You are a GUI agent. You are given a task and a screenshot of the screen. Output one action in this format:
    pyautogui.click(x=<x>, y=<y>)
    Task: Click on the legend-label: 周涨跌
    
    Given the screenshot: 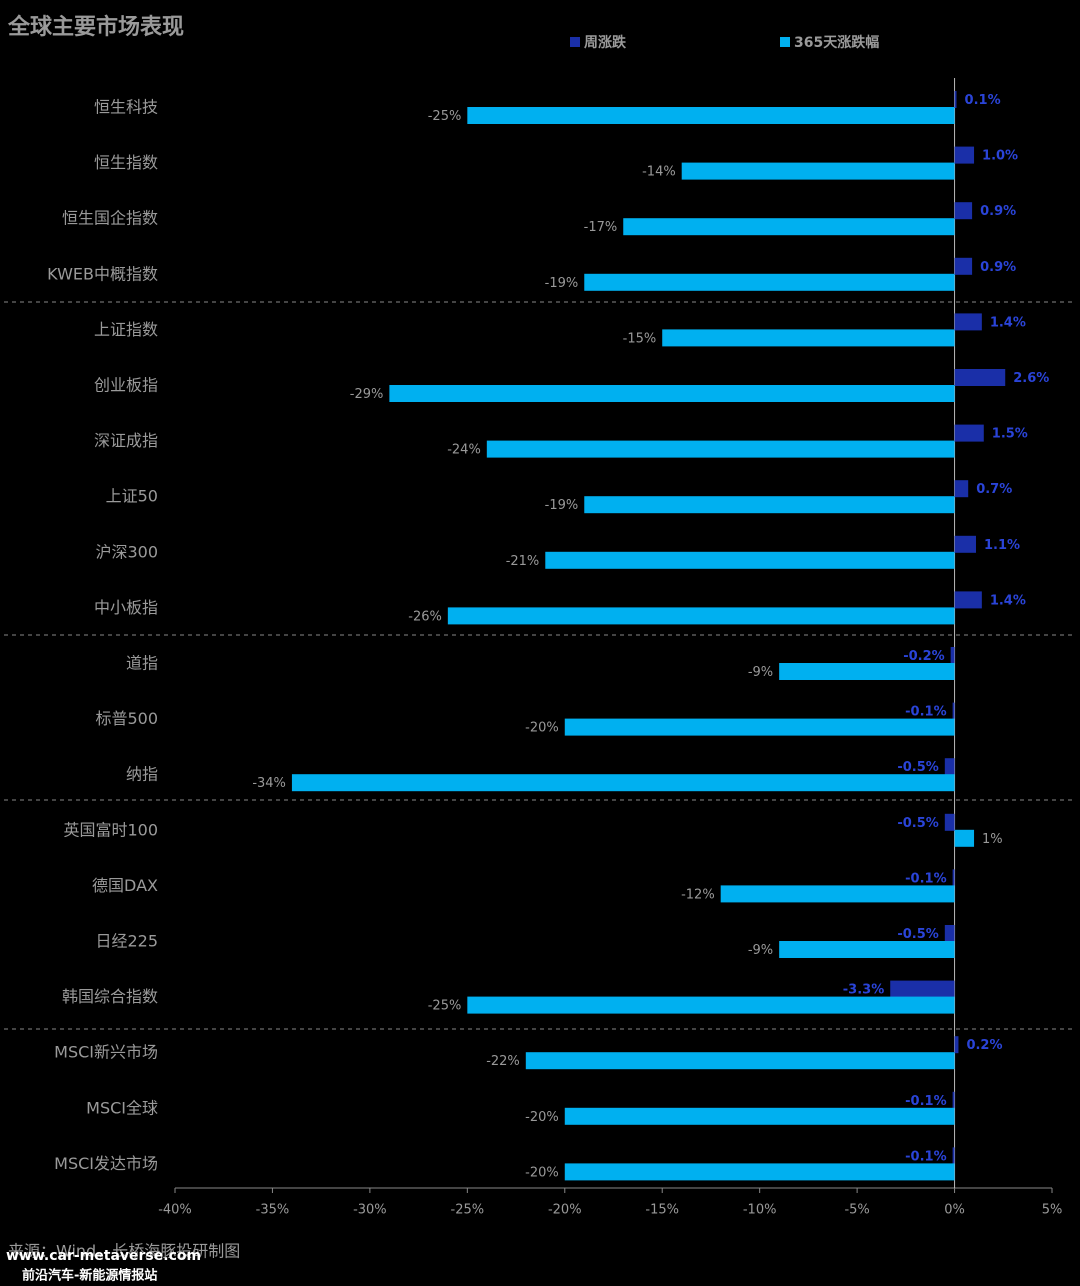 What is the action you would take?
    pyautogui.click(x=605, y=43)
    